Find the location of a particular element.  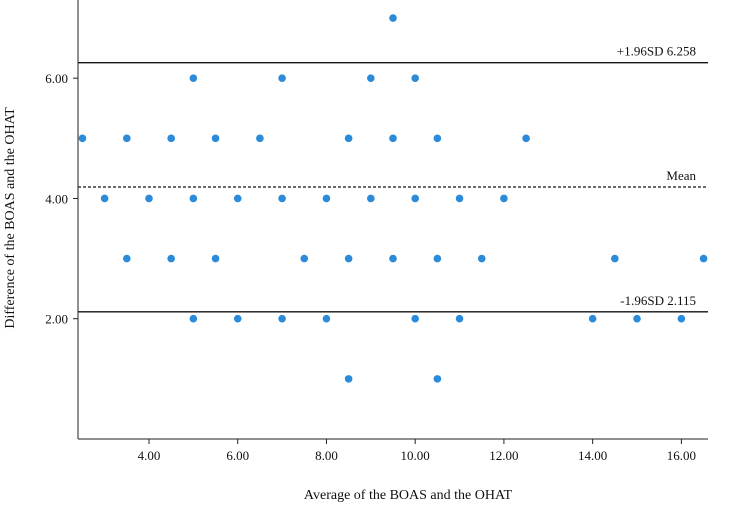

y-axis-title: Difference of the BOAS and the OHAT is located at coordinates (10, 218).